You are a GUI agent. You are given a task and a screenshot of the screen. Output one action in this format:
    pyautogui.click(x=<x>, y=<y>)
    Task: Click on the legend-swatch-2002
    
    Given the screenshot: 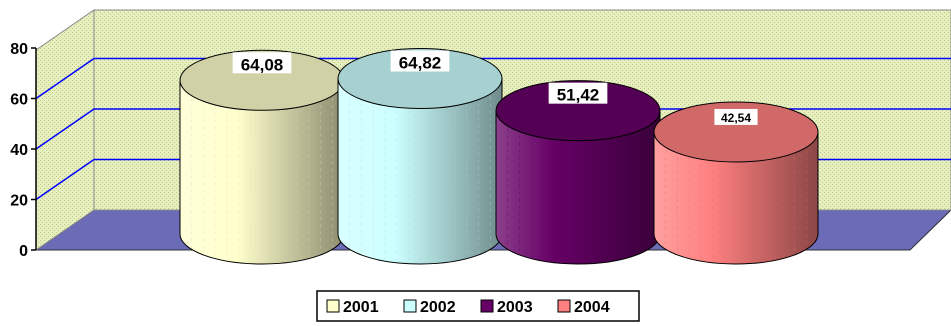 What is the action you would take?
    pyautogui.click(x=410, y=306)
    